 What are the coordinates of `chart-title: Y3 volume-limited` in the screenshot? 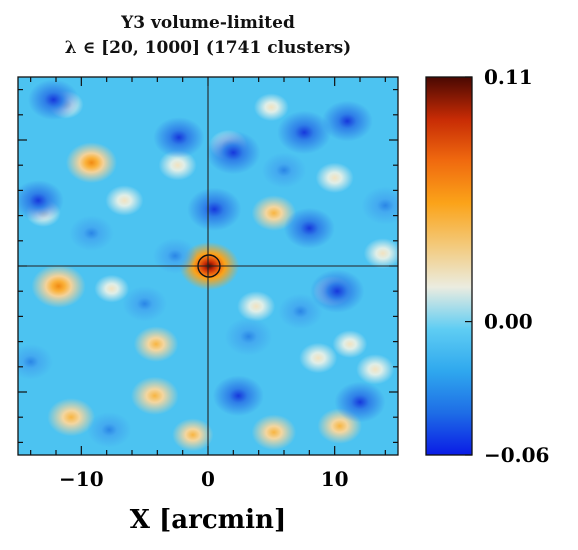 It's located at (208, 23).